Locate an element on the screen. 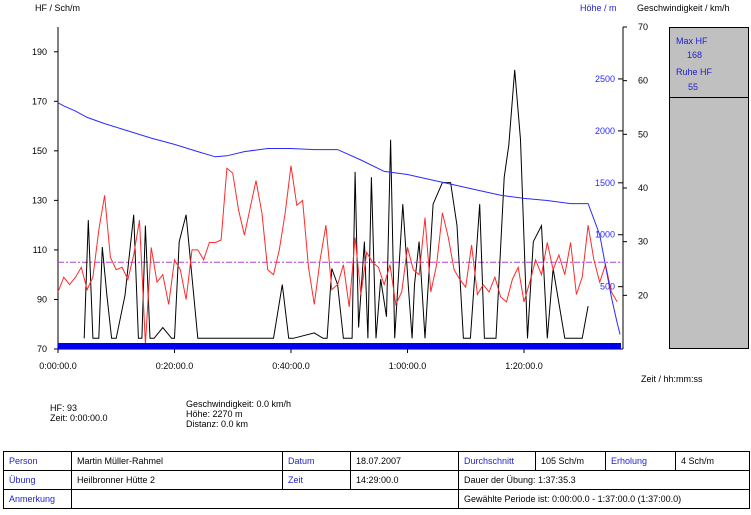 This screenshot has width=751, height=515. speed-tick-label: 50 is located at coordinates (643, 134).